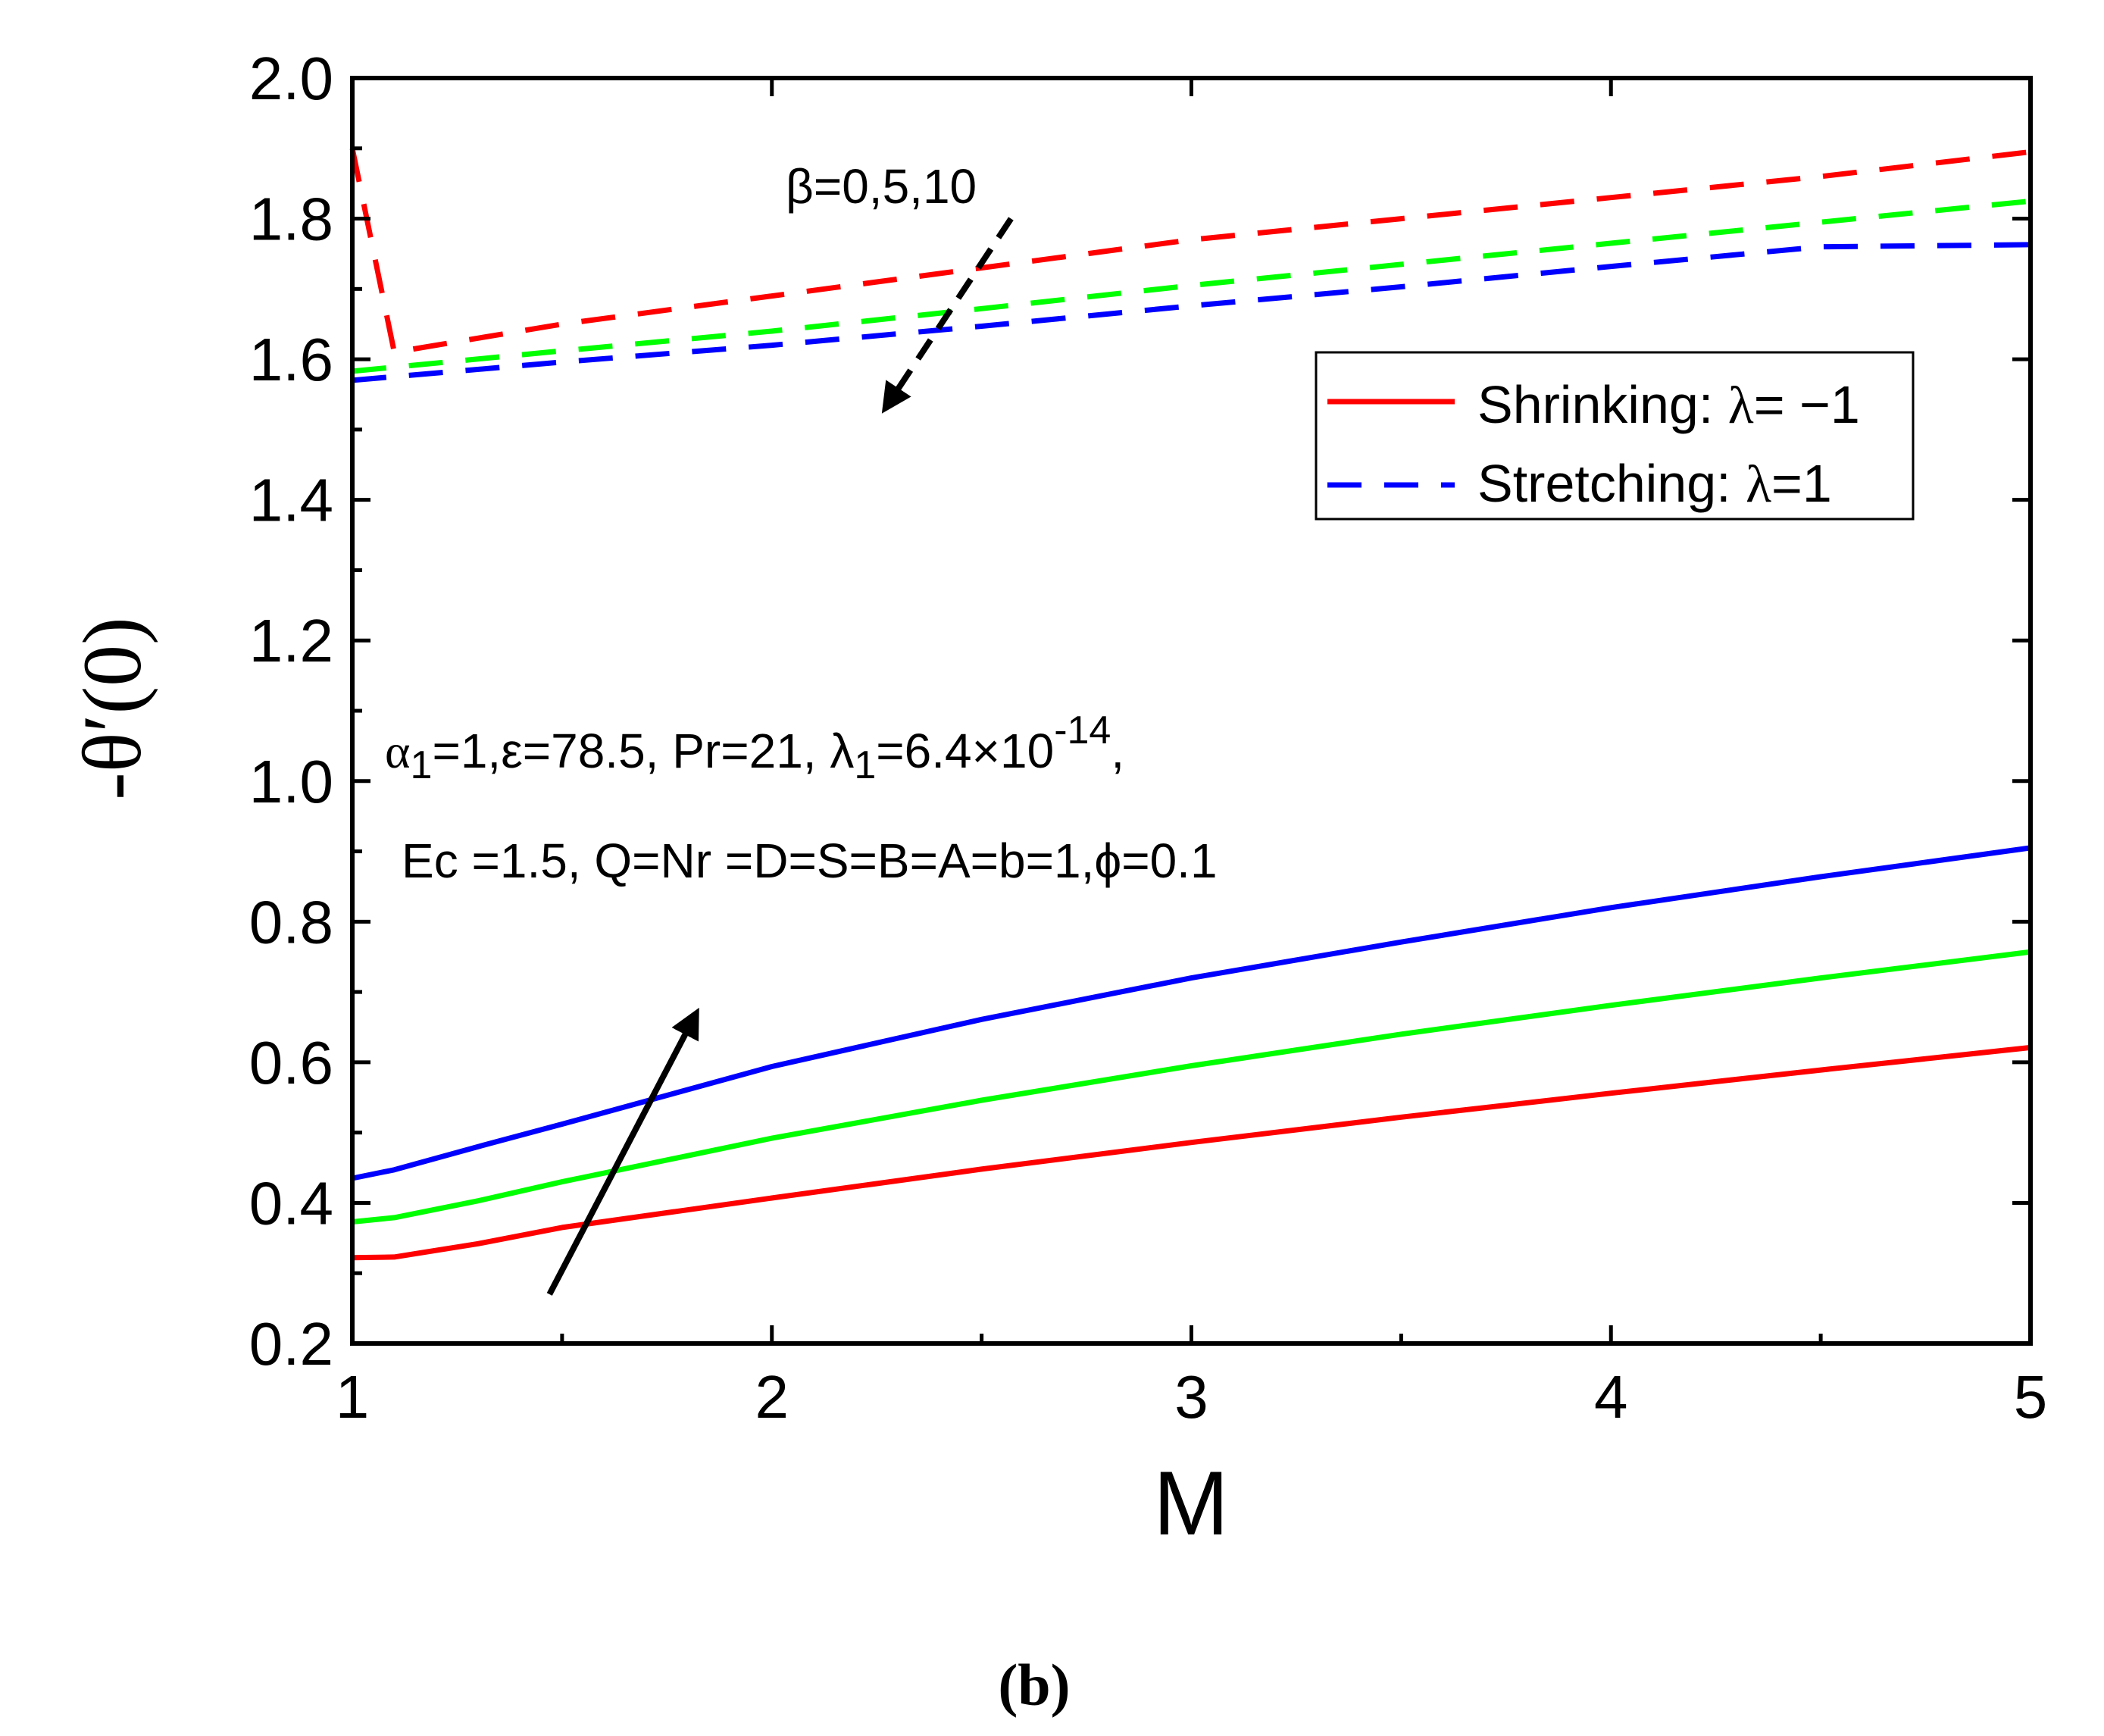 The width and height of the screenshot is (2104, 1736). I want to click on x-tick-label: 2, so click(772, 1397).